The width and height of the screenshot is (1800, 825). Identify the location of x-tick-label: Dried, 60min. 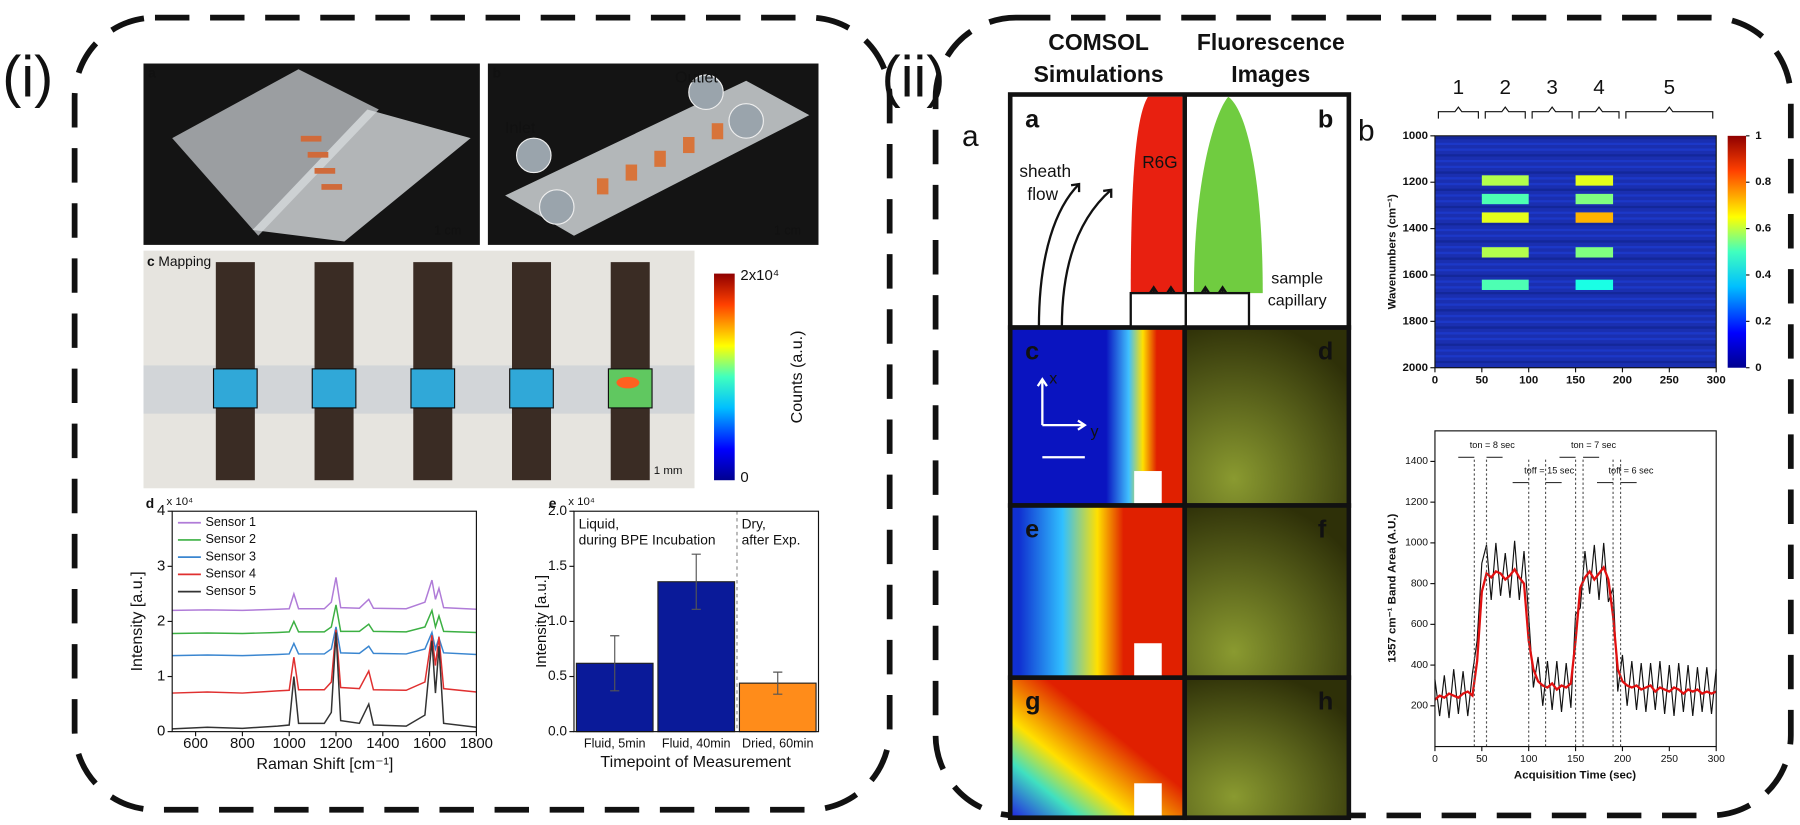
(777, 744).